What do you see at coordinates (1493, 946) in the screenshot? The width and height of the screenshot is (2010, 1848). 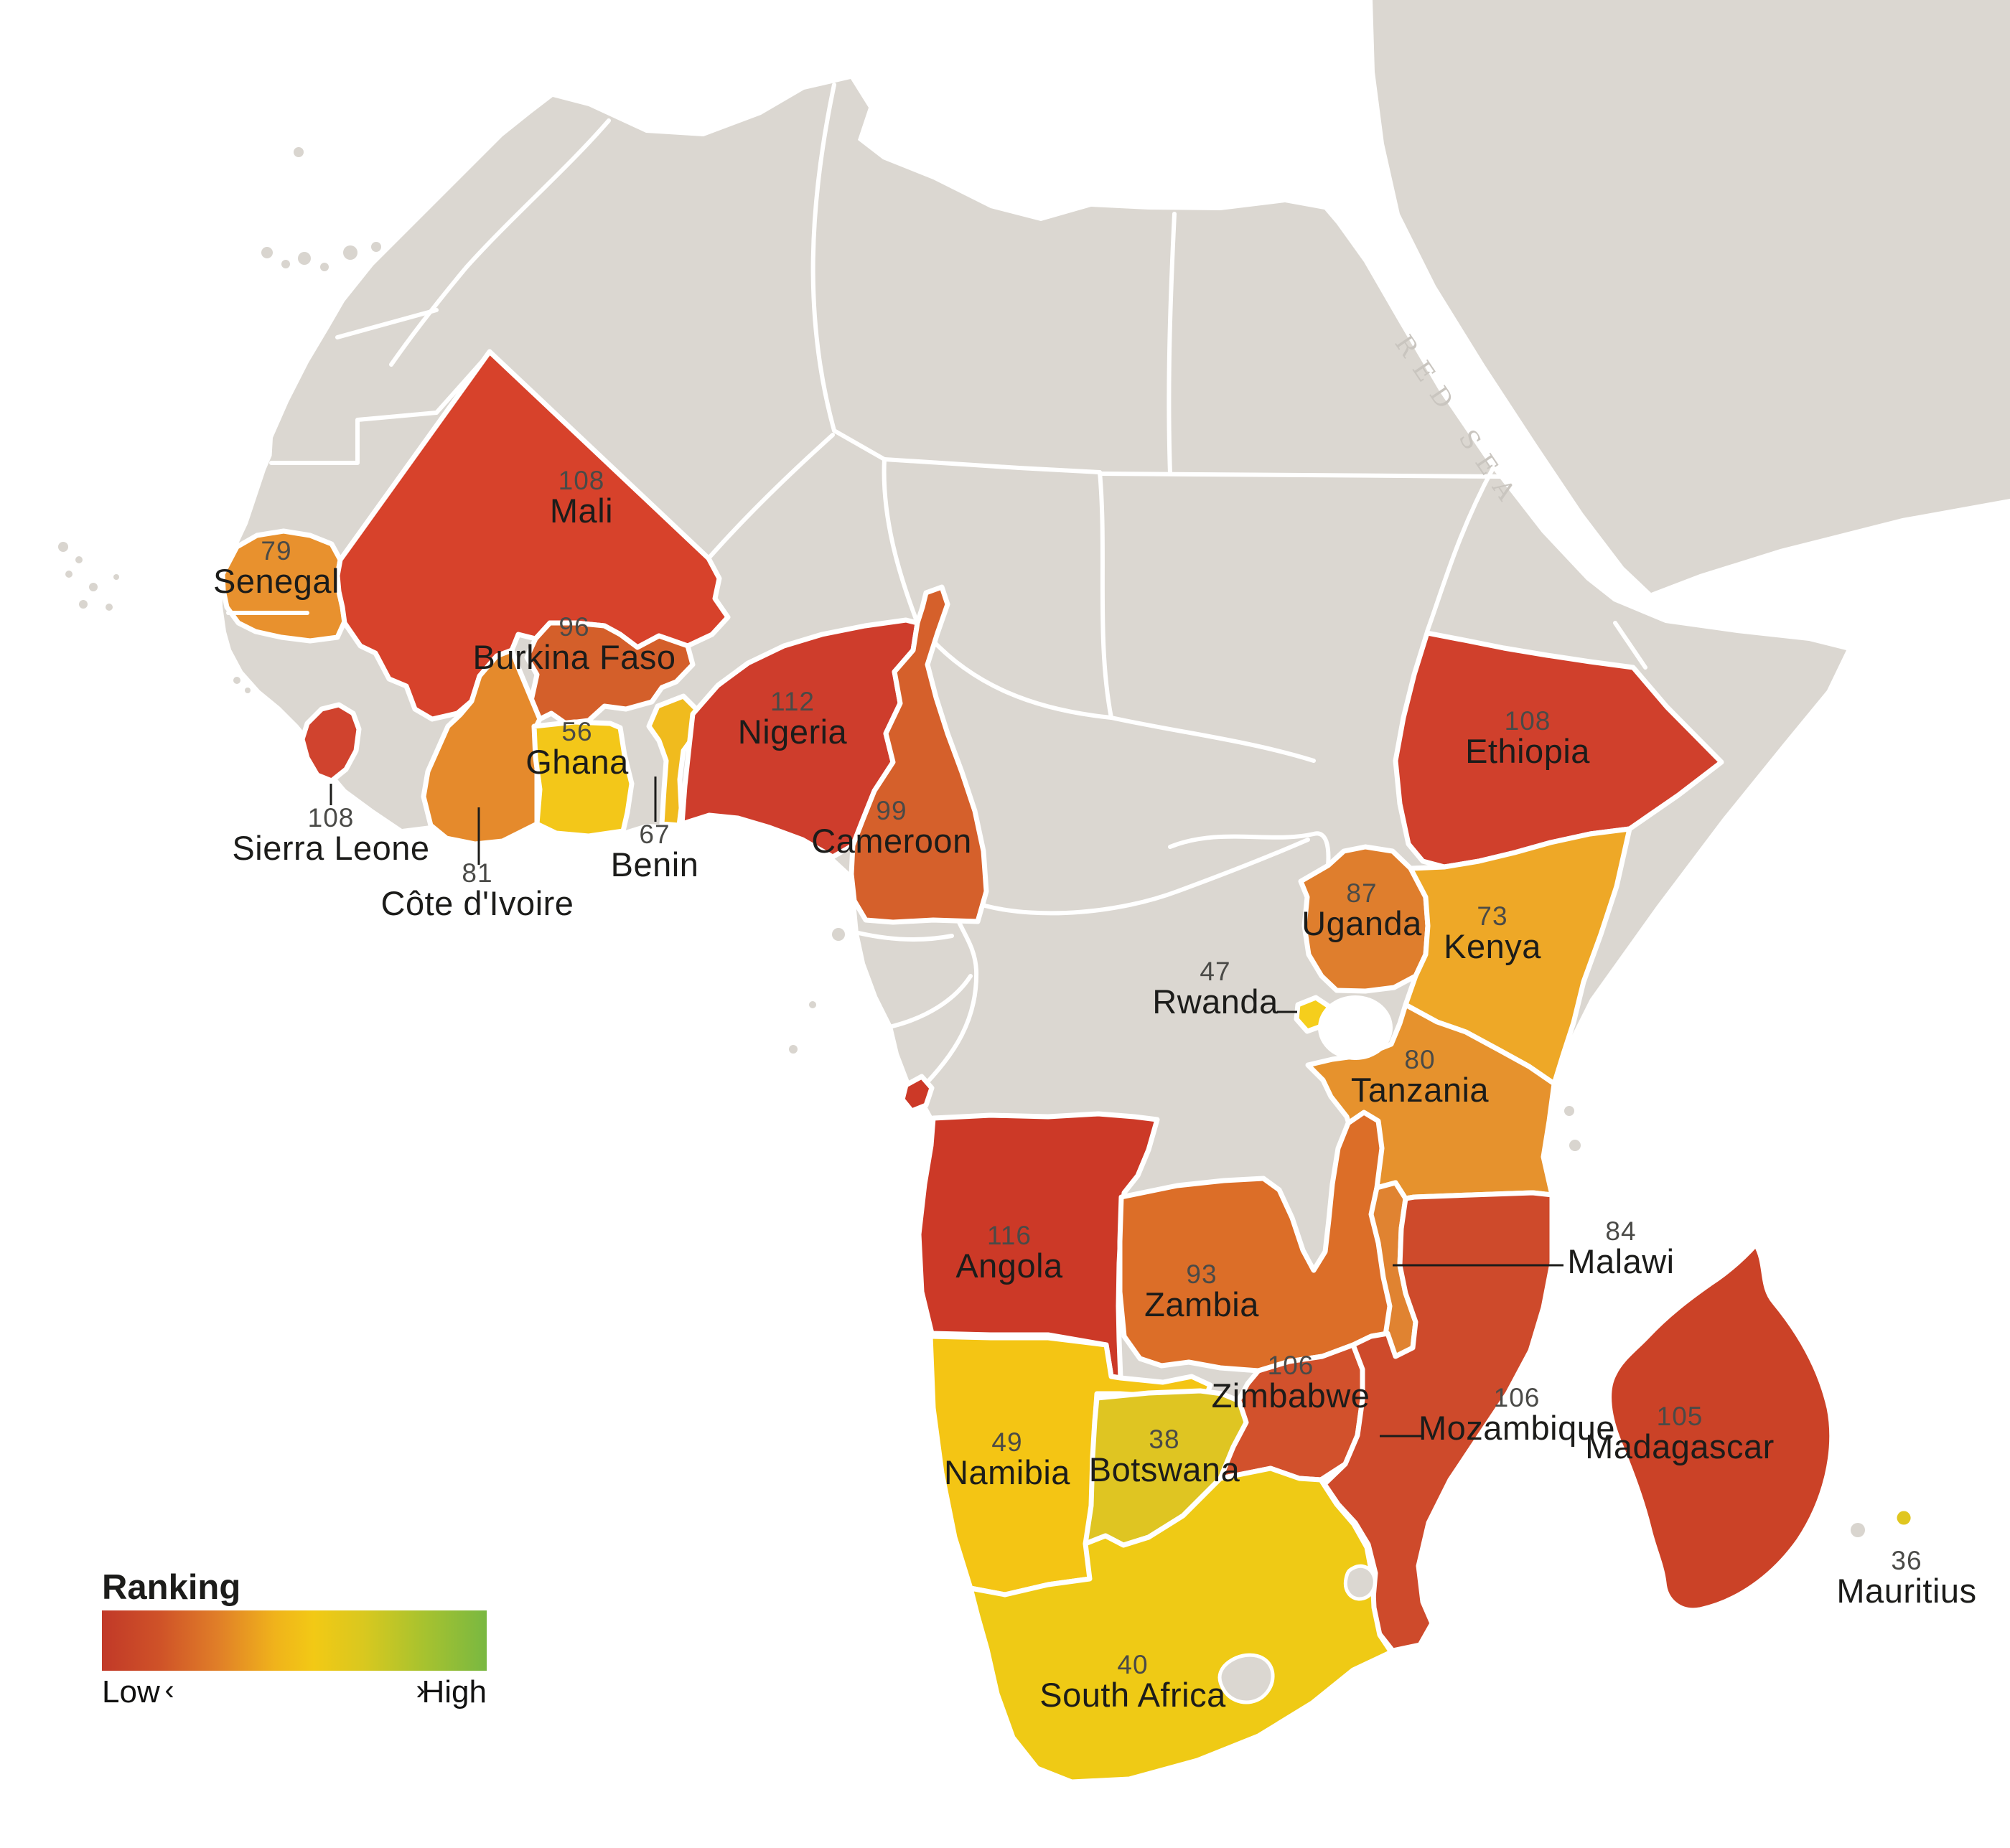 I see `kenya-name-label: Kenya` at bounding box center [1493, 946].